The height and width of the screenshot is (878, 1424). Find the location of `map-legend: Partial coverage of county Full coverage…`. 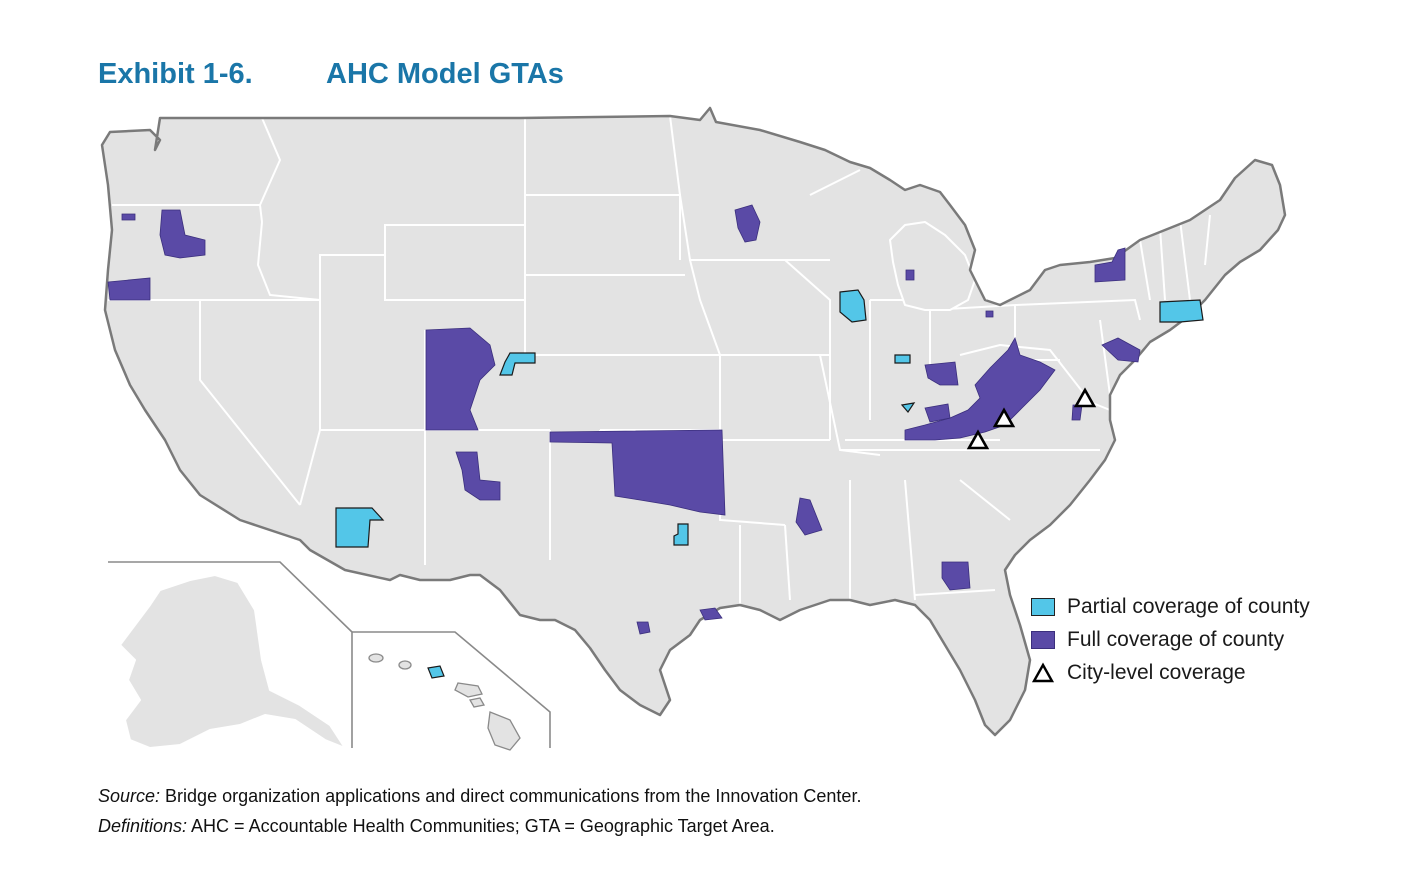

map-legend: Partial coverage of county Full coverage… is located at coordinates (1170, 639).